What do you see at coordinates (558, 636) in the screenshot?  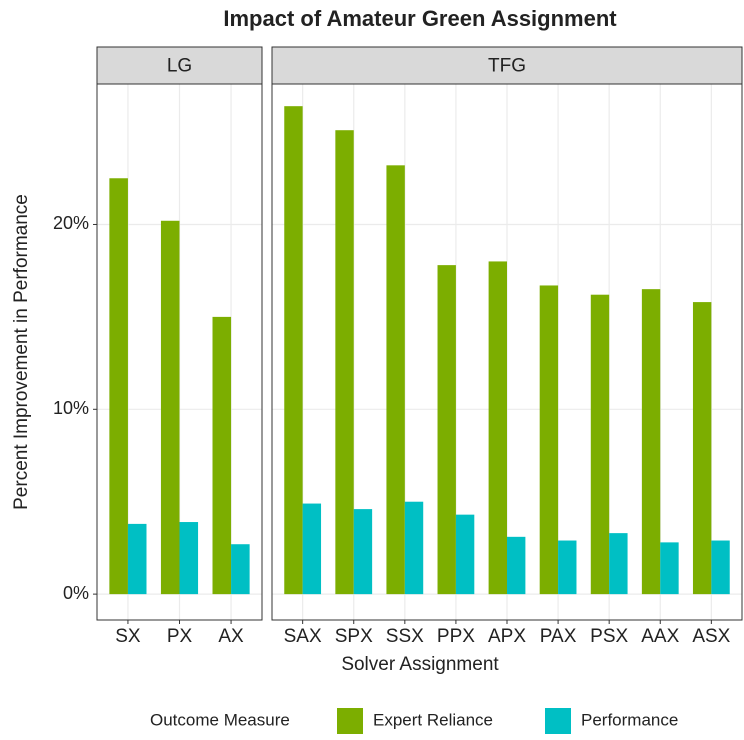 I see `x-tick-label: PAX` at bounding box center [558, 636].